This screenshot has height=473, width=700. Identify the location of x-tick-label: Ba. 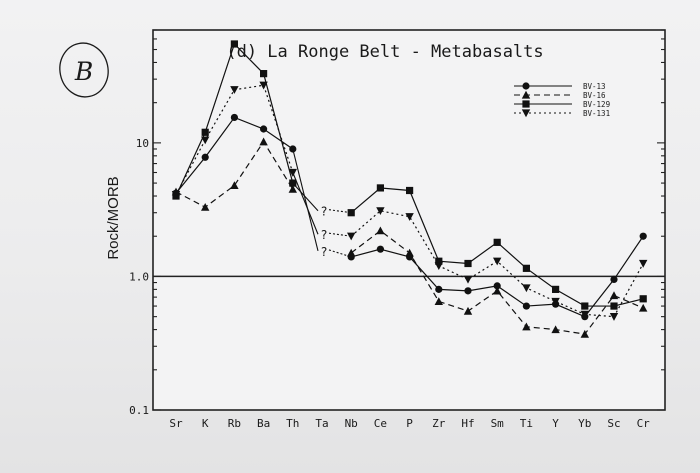
(263, 423).